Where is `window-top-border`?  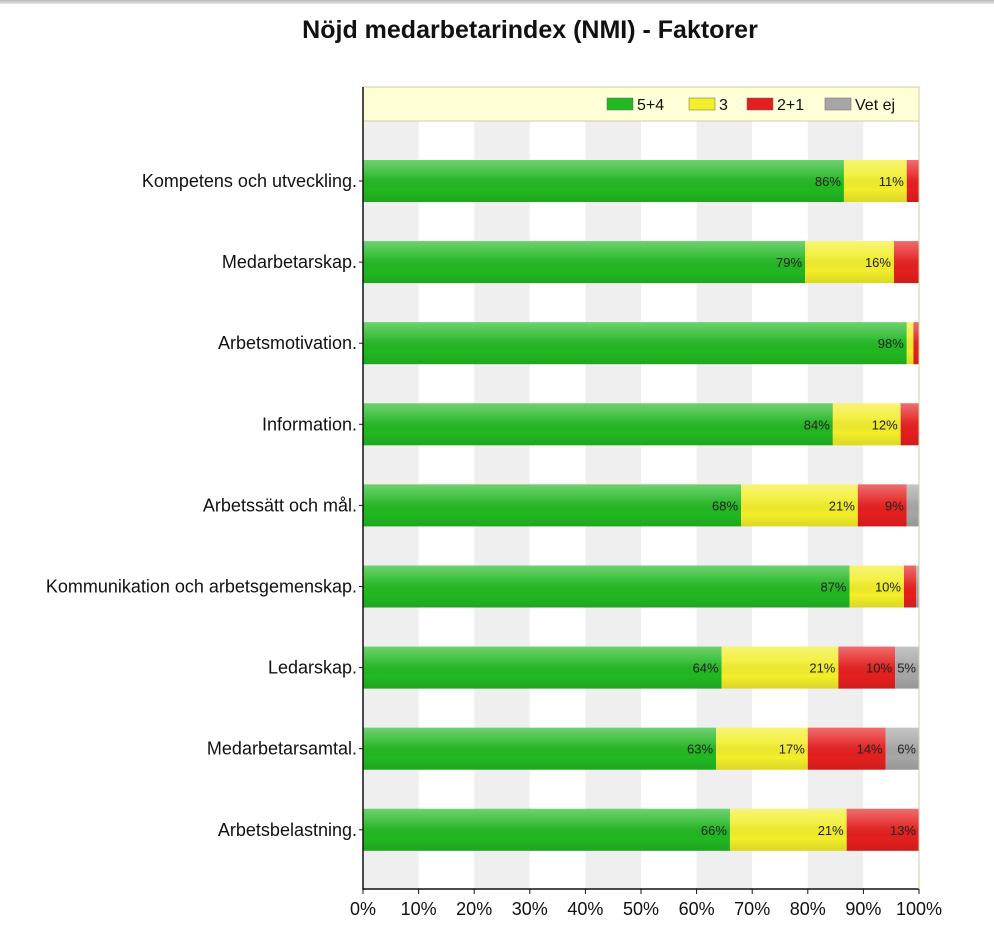
window-top-border is located at coordinates (497, 2).